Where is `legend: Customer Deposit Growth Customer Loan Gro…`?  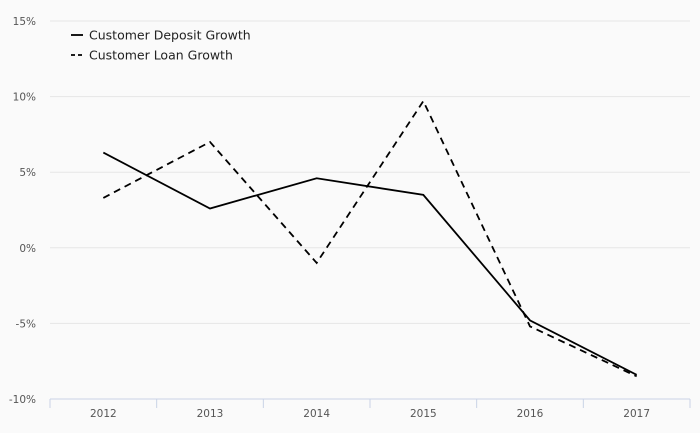 legend: Customer Deposit Growth Customer Loan Gro… is located at coordinates (161, 45).